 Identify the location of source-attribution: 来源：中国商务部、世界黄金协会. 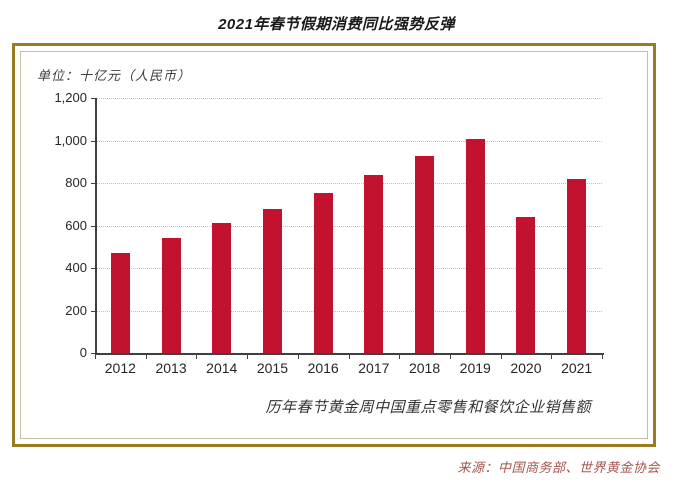
(558, 467).